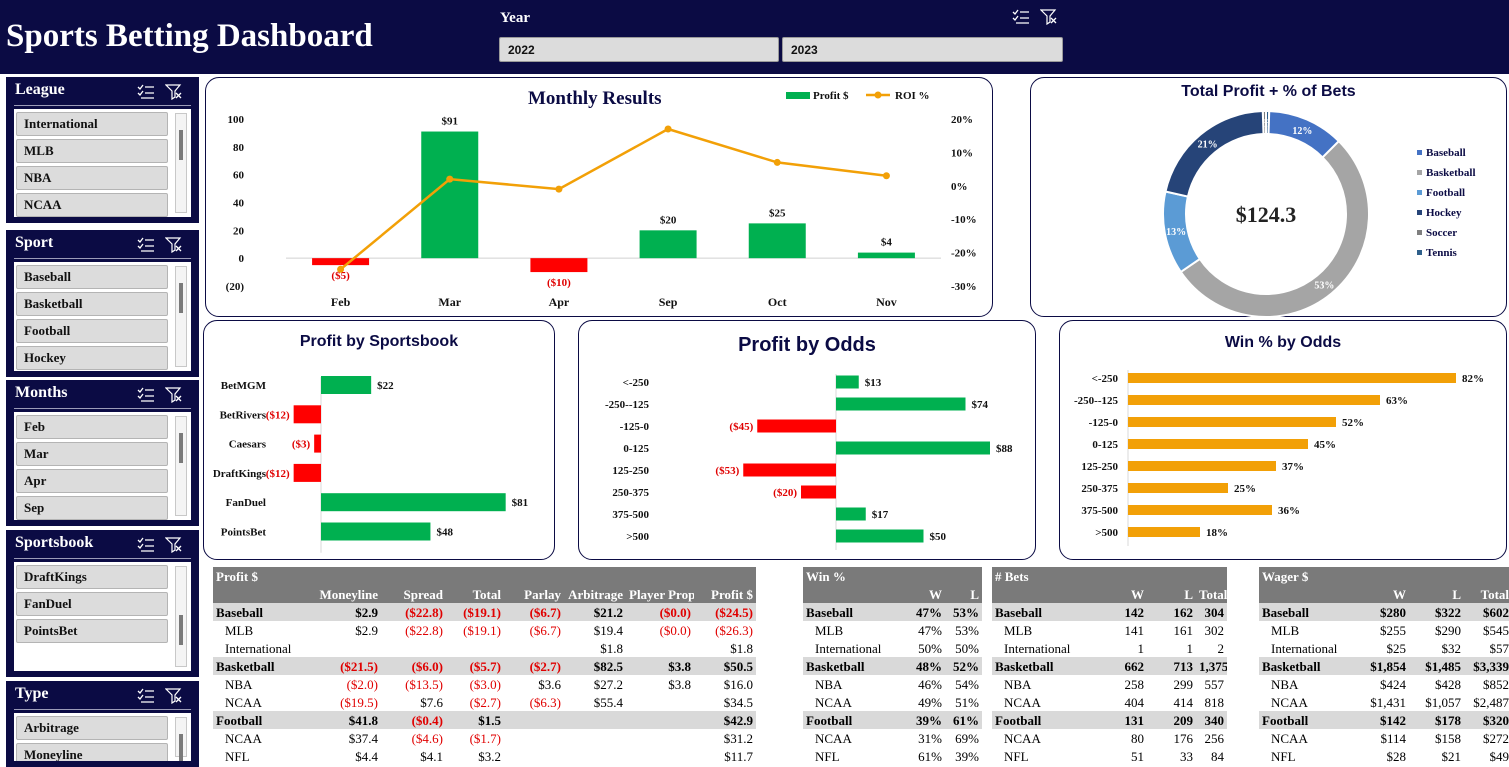 Image resolution: width=1509 pixels, height=767 pixels. Describe the element at coordinates (92, 124) in the screenshot. I see `slicer-item-international: International` at that location.